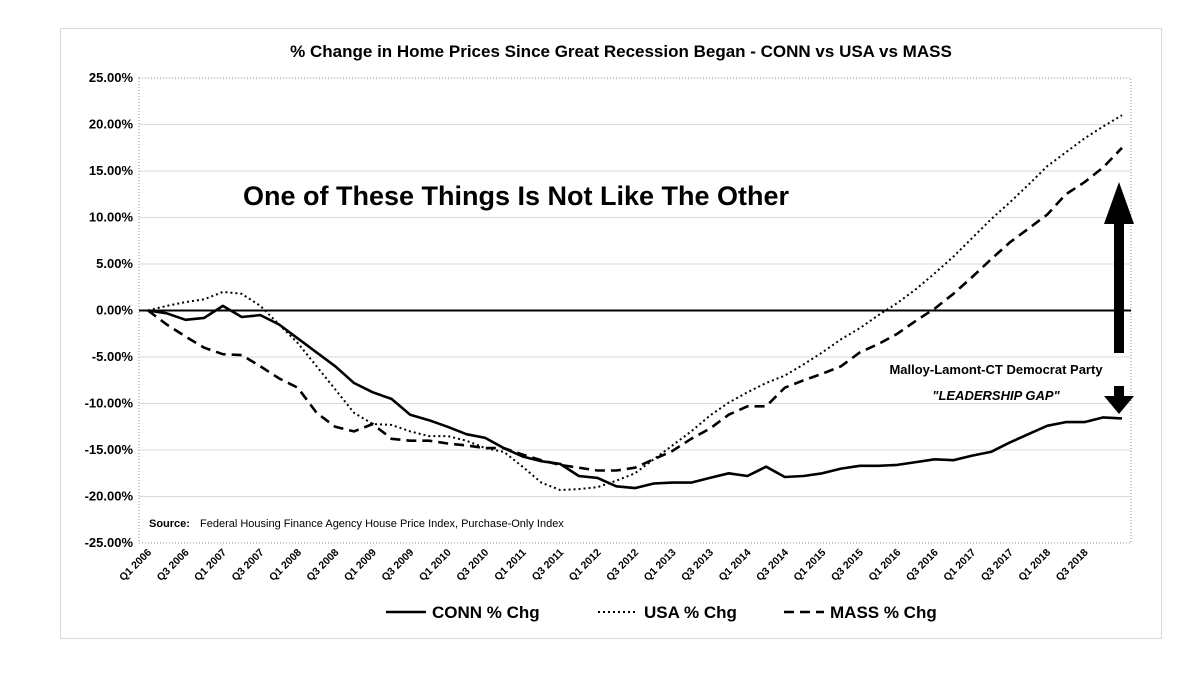 The width and height of the screenshot is (1200, 677). I want to click on legend: CONN % Chg USA % Chg MASS % Chg, so click(661, 612).